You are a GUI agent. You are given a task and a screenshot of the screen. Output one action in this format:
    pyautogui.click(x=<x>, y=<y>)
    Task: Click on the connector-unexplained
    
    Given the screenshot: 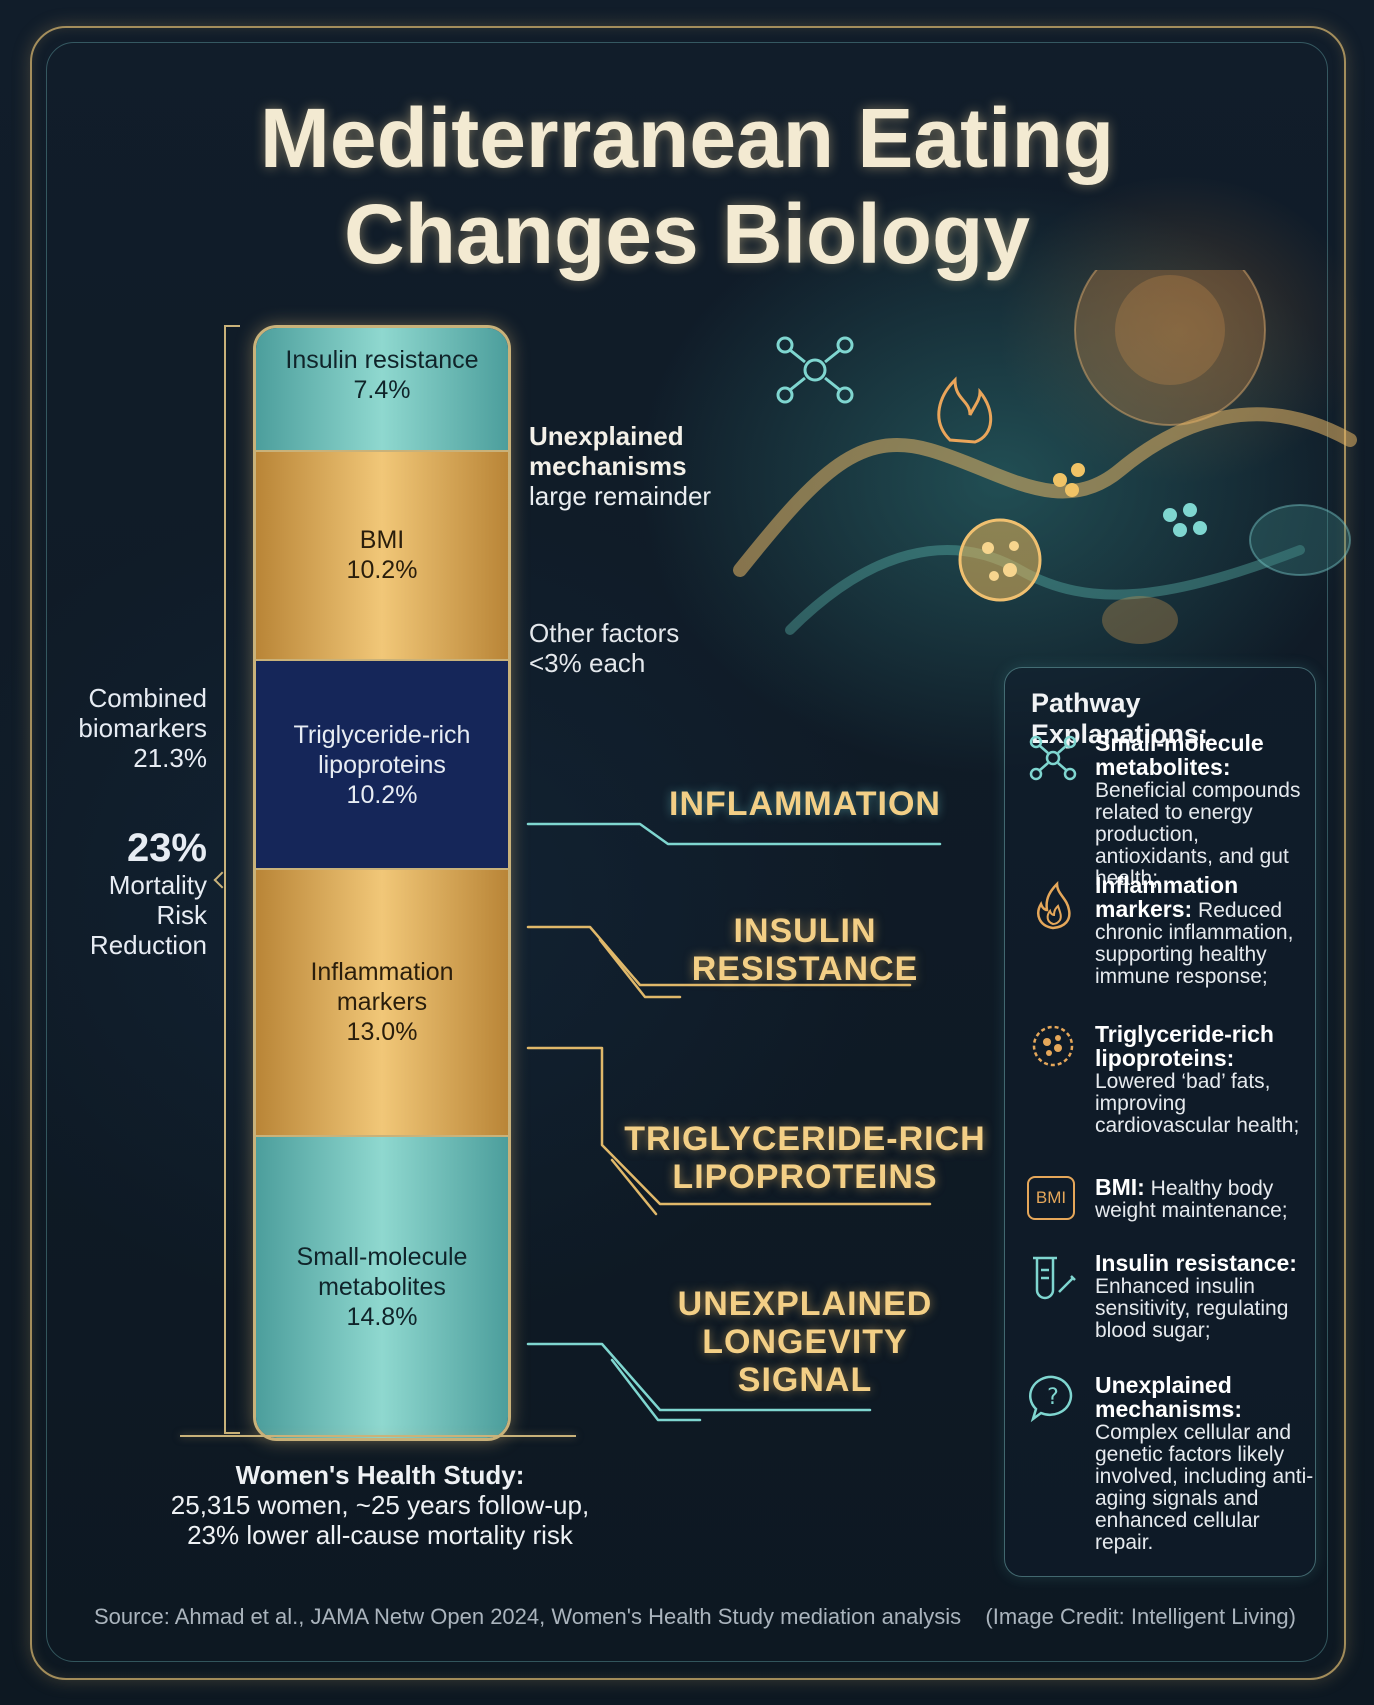 What is the action you would take?
    pyautogui.click(x=699, y=1377)
    